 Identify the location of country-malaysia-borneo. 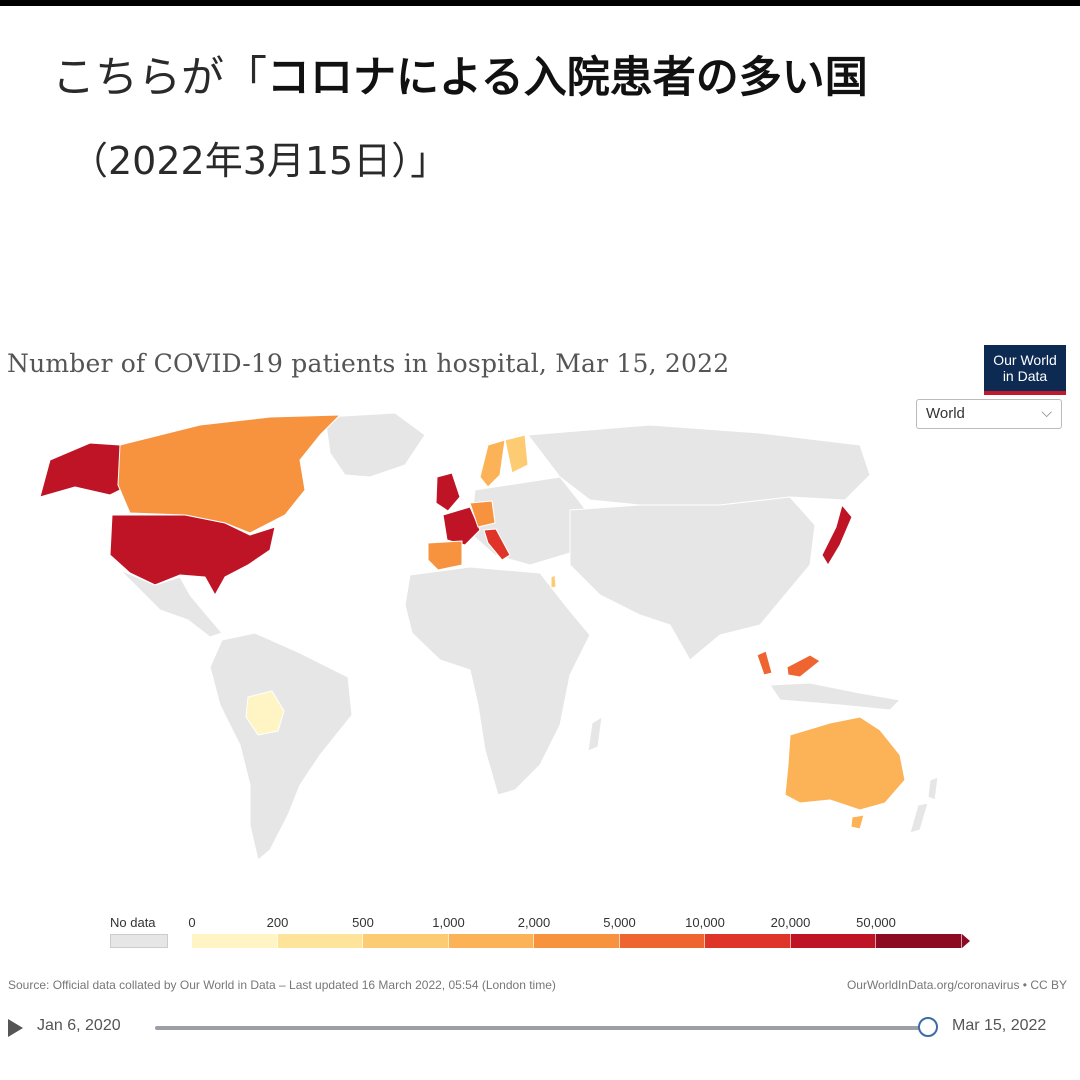
(803, 666).